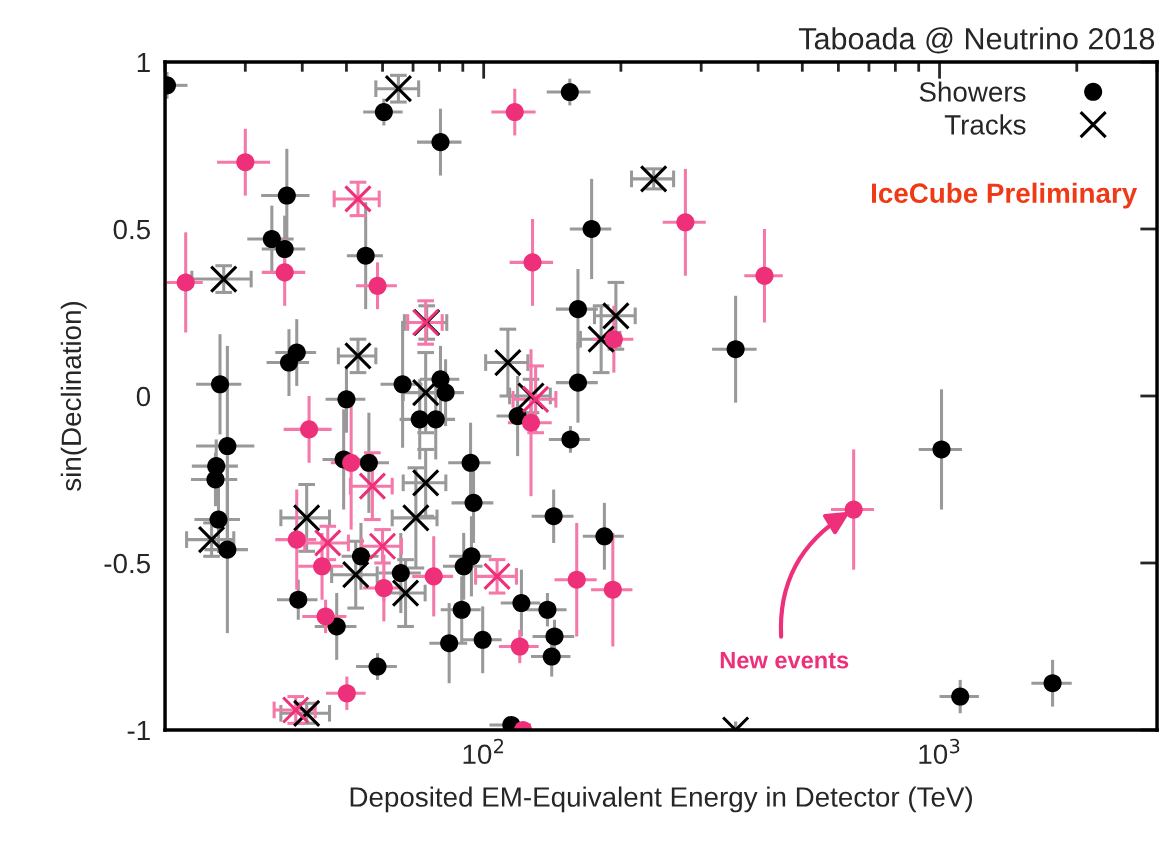 The image size is (1173, 856). What do you see at coordinates (985, 124) in the screenshot?
I see `legend-label: Tracks` at bounding box center [985, 124].